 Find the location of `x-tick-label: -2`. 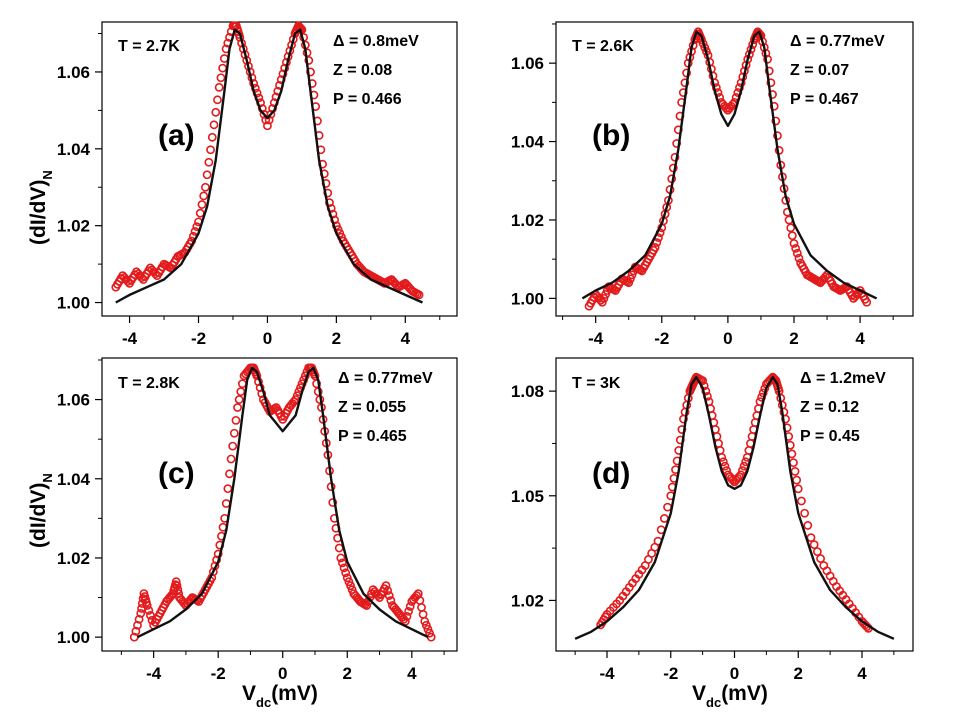

x-tick-label: -2 is located at coordinates (661, 338).